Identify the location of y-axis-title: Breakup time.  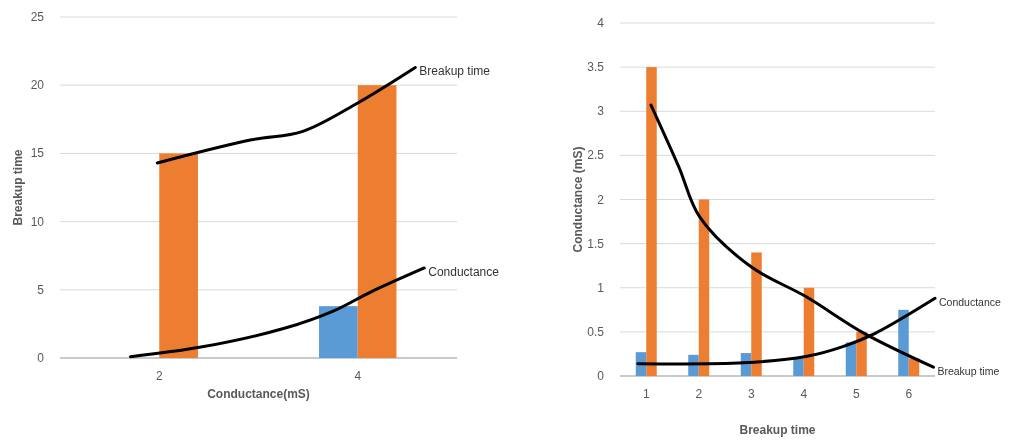
(18, 187).